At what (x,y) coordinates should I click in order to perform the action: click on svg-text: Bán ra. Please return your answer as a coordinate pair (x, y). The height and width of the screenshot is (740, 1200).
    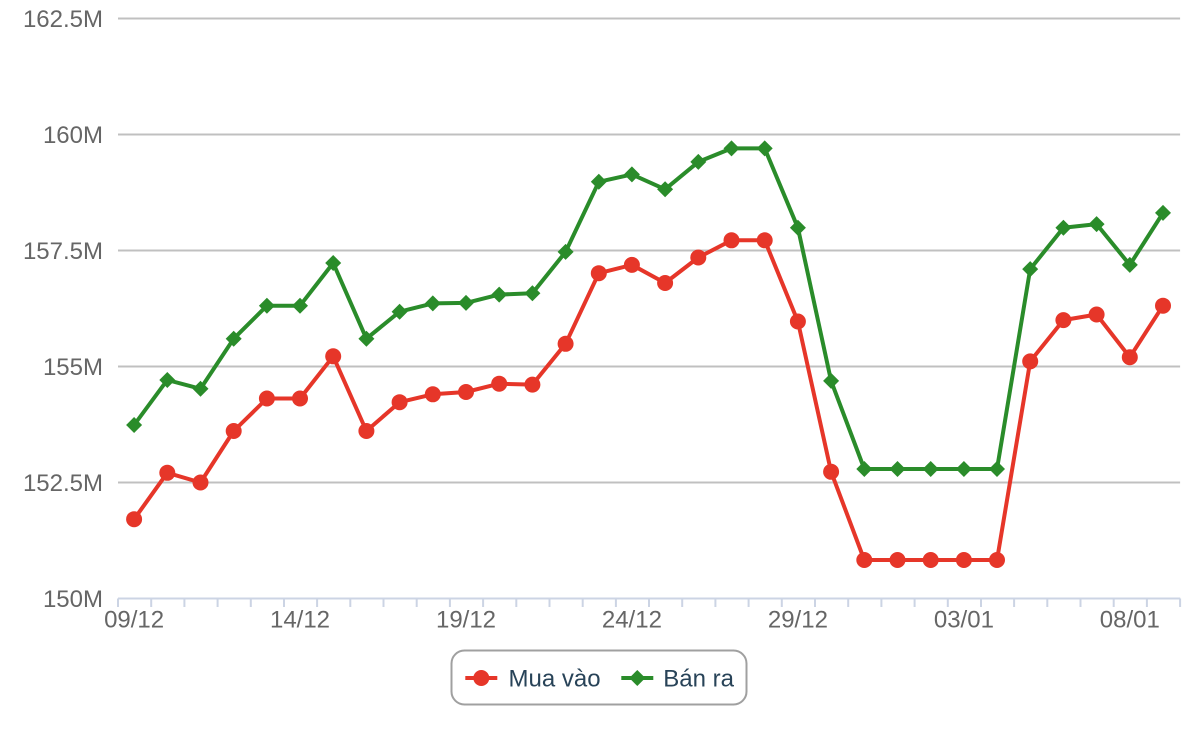
    Looking at the image, I should click on (698, 679).